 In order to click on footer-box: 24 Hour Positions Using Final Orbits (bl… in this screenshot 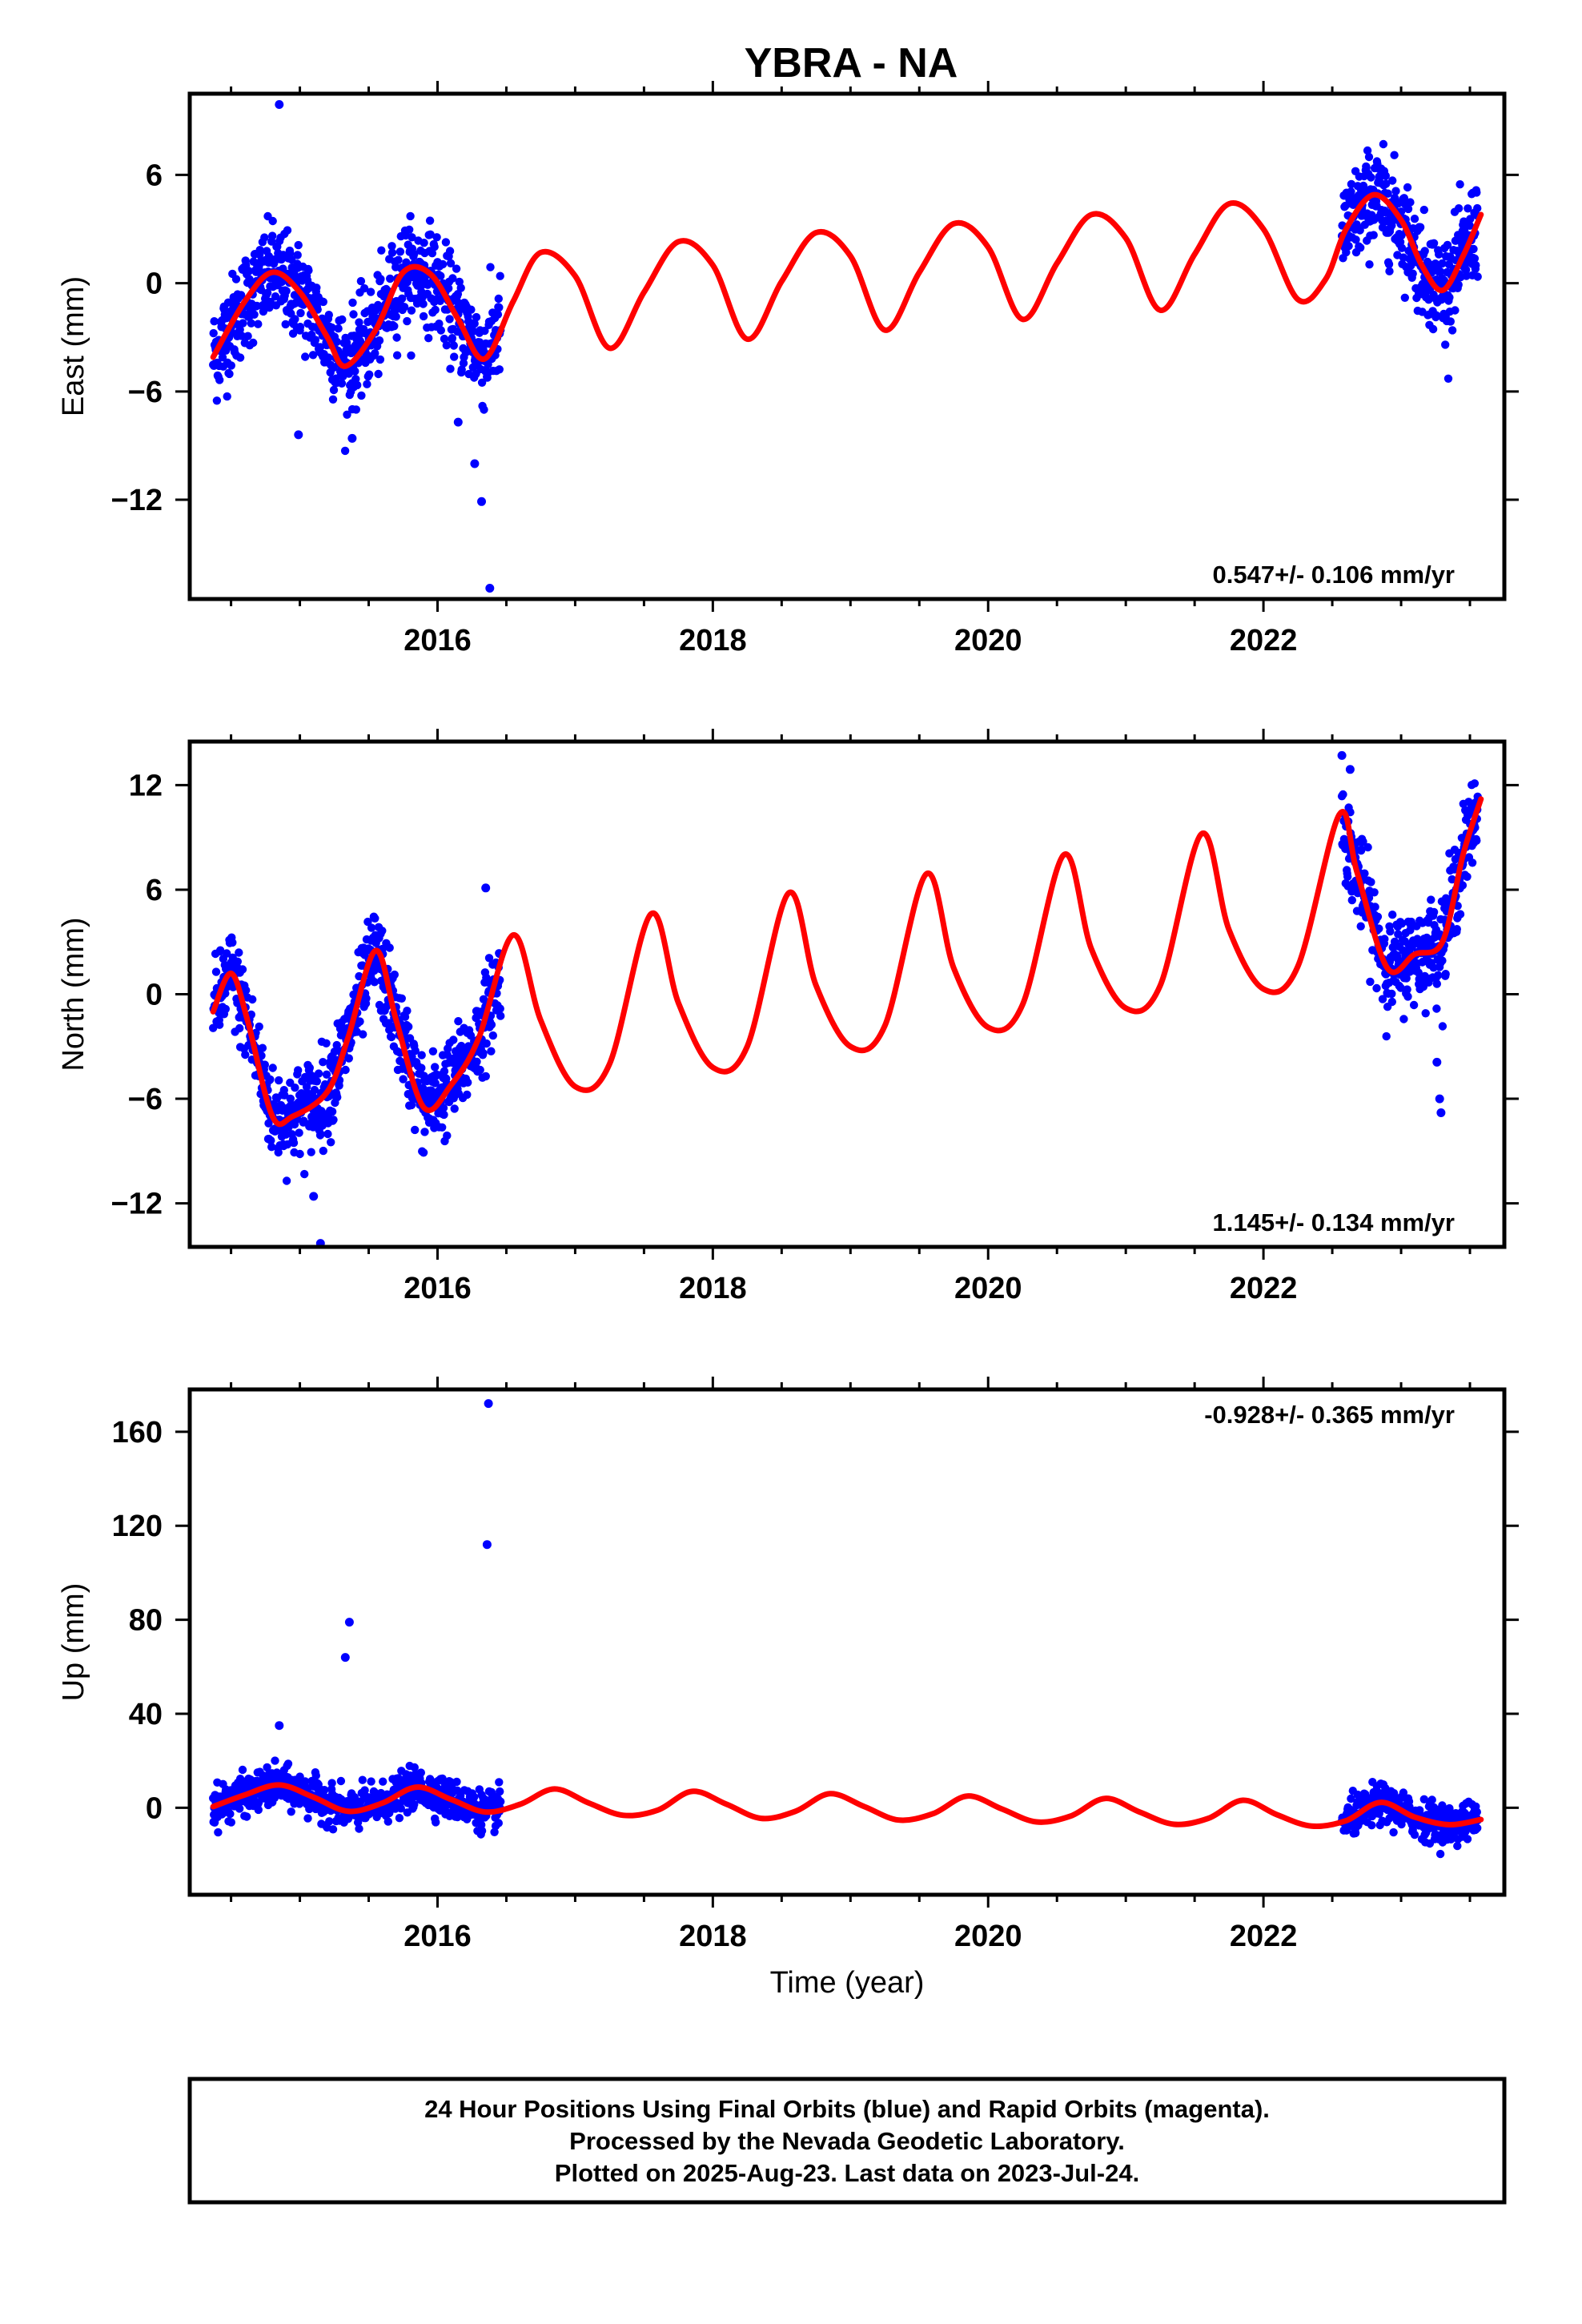, I will do `click(847, 2141)`.